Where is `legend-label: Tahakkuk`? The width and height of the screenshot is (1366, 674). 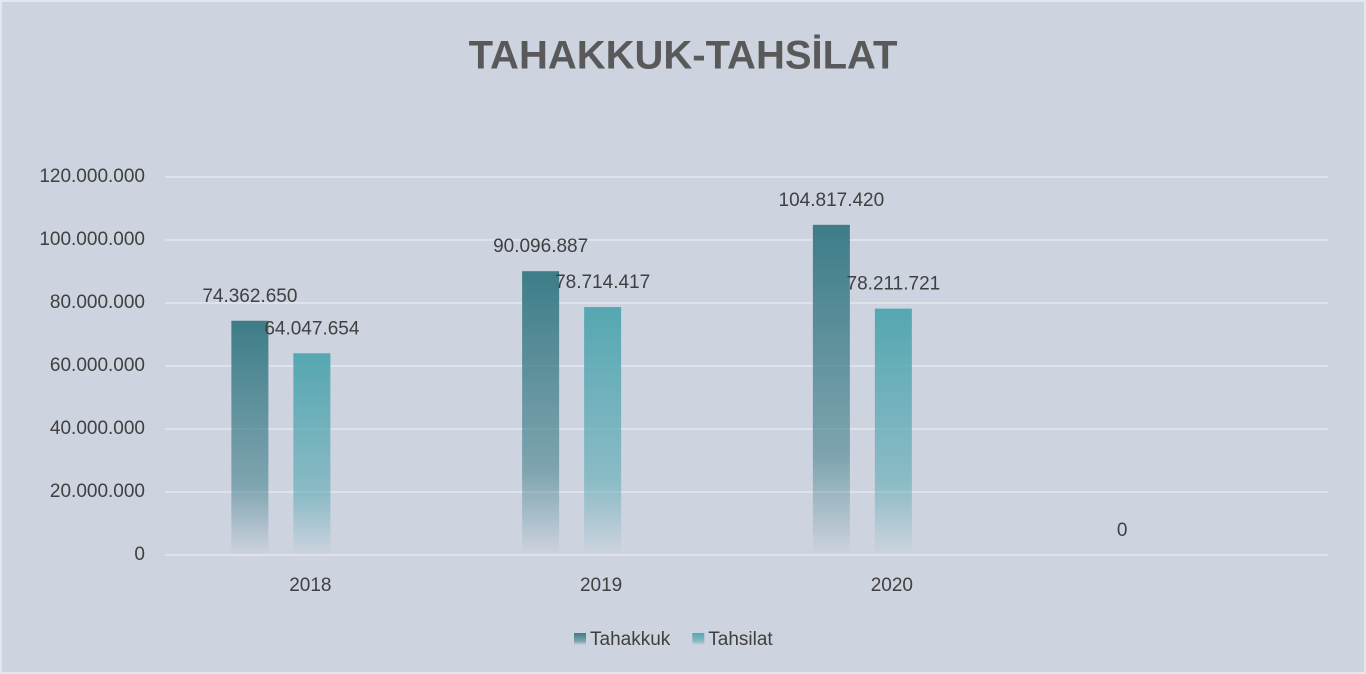 legend-label: Tahakkuk is located at coordinates (630, 639).